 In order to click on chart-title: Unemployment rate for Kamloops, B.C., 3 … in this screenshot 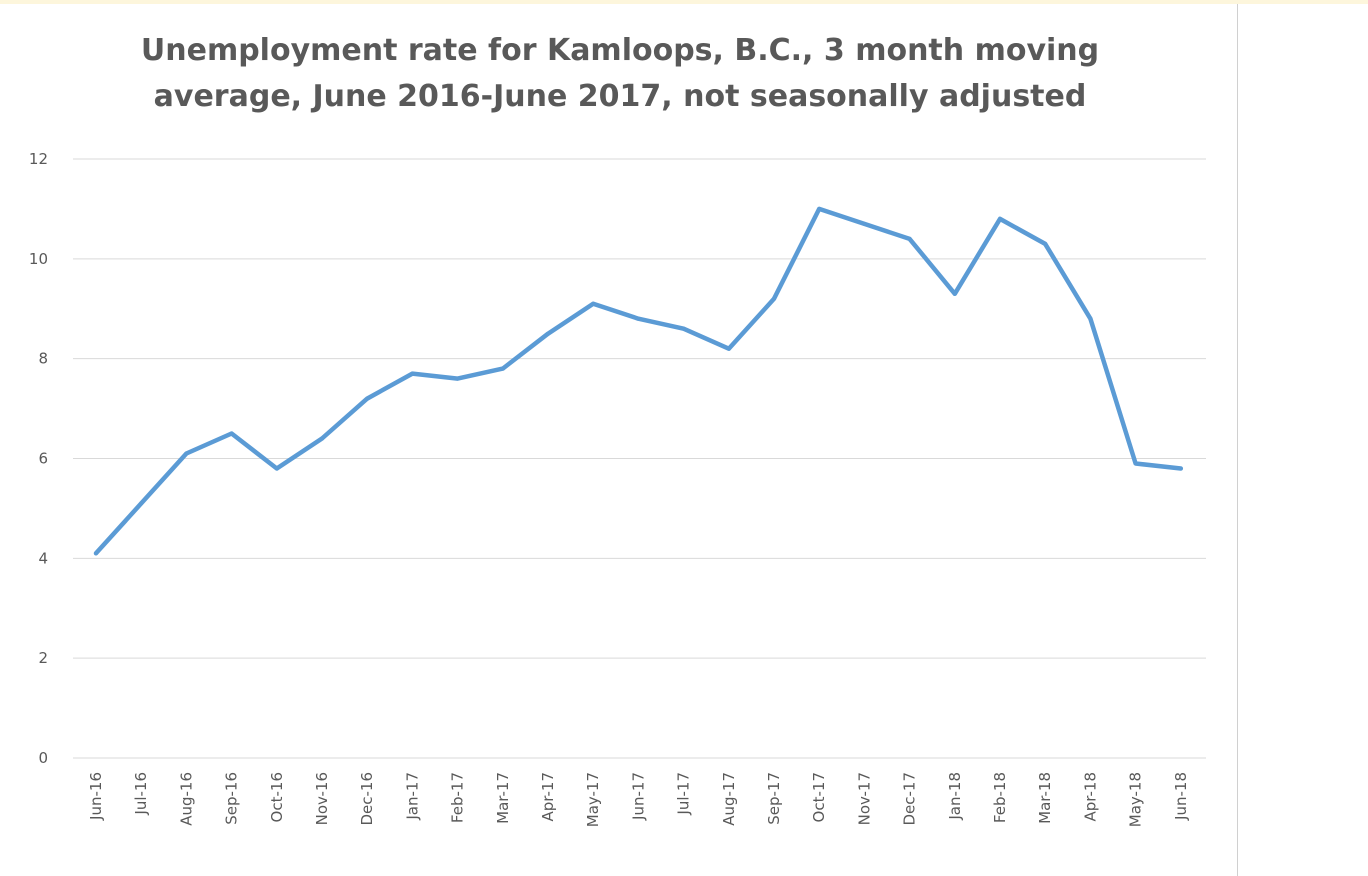, I will do `click(620, 74)`.